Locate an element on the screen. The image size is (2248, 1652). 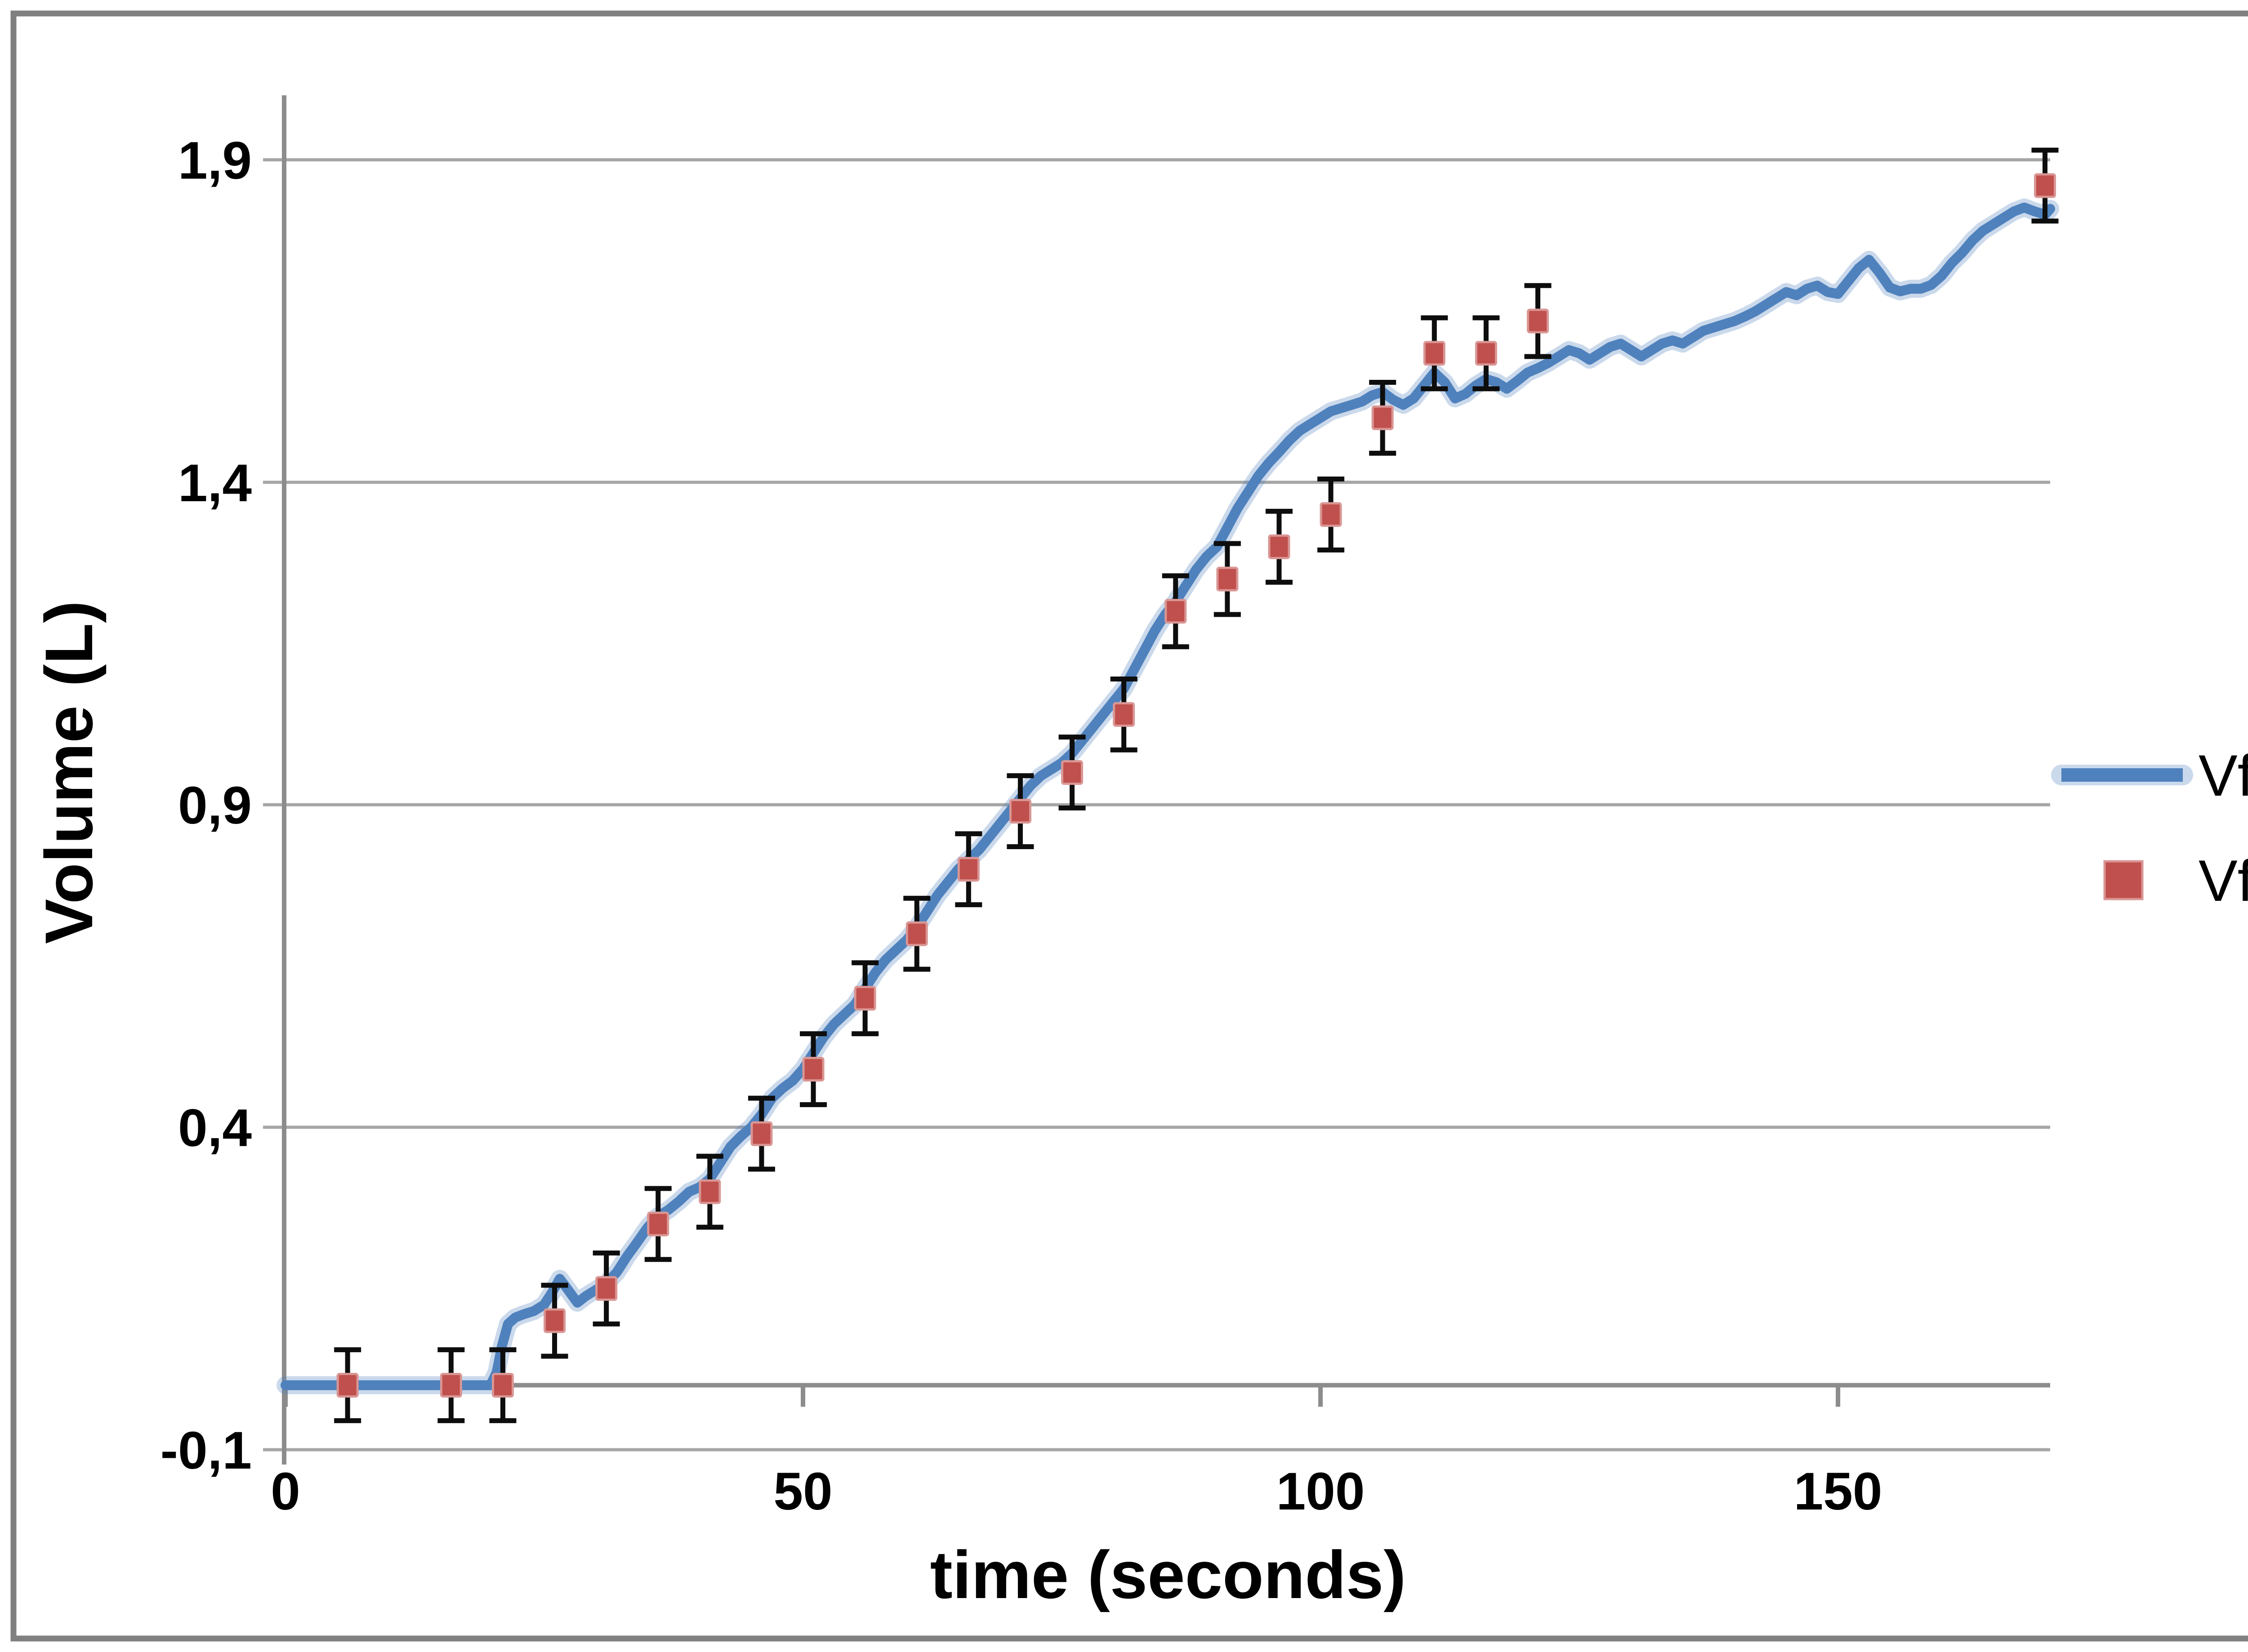
legend-marker-vfreal is located at coordinates (2123, 880).